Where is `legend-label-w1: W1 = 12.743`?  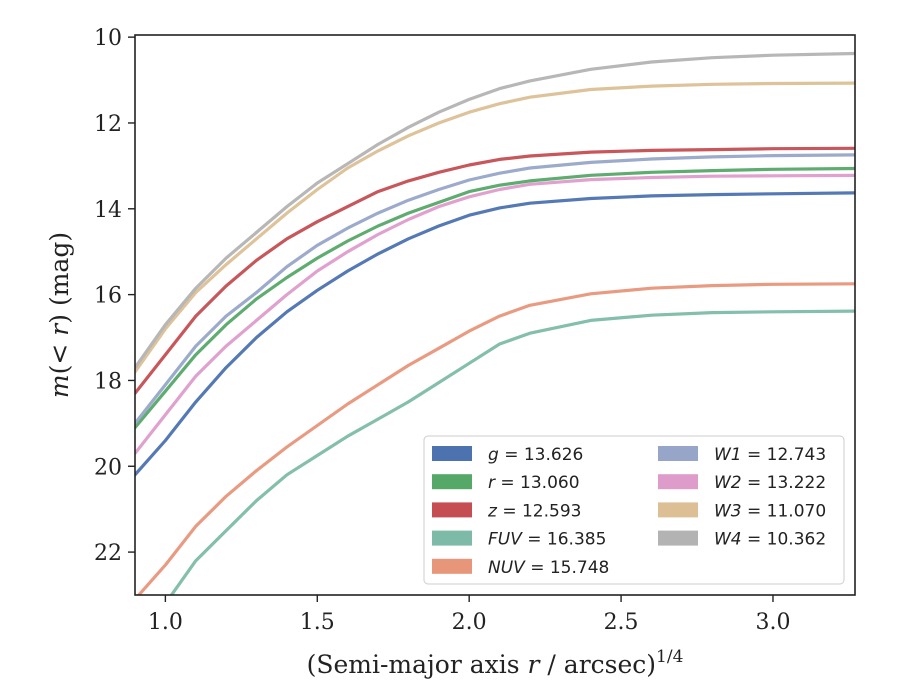
legend-label-w1: W1 = 12.743 is located at coordinates (770, 455).